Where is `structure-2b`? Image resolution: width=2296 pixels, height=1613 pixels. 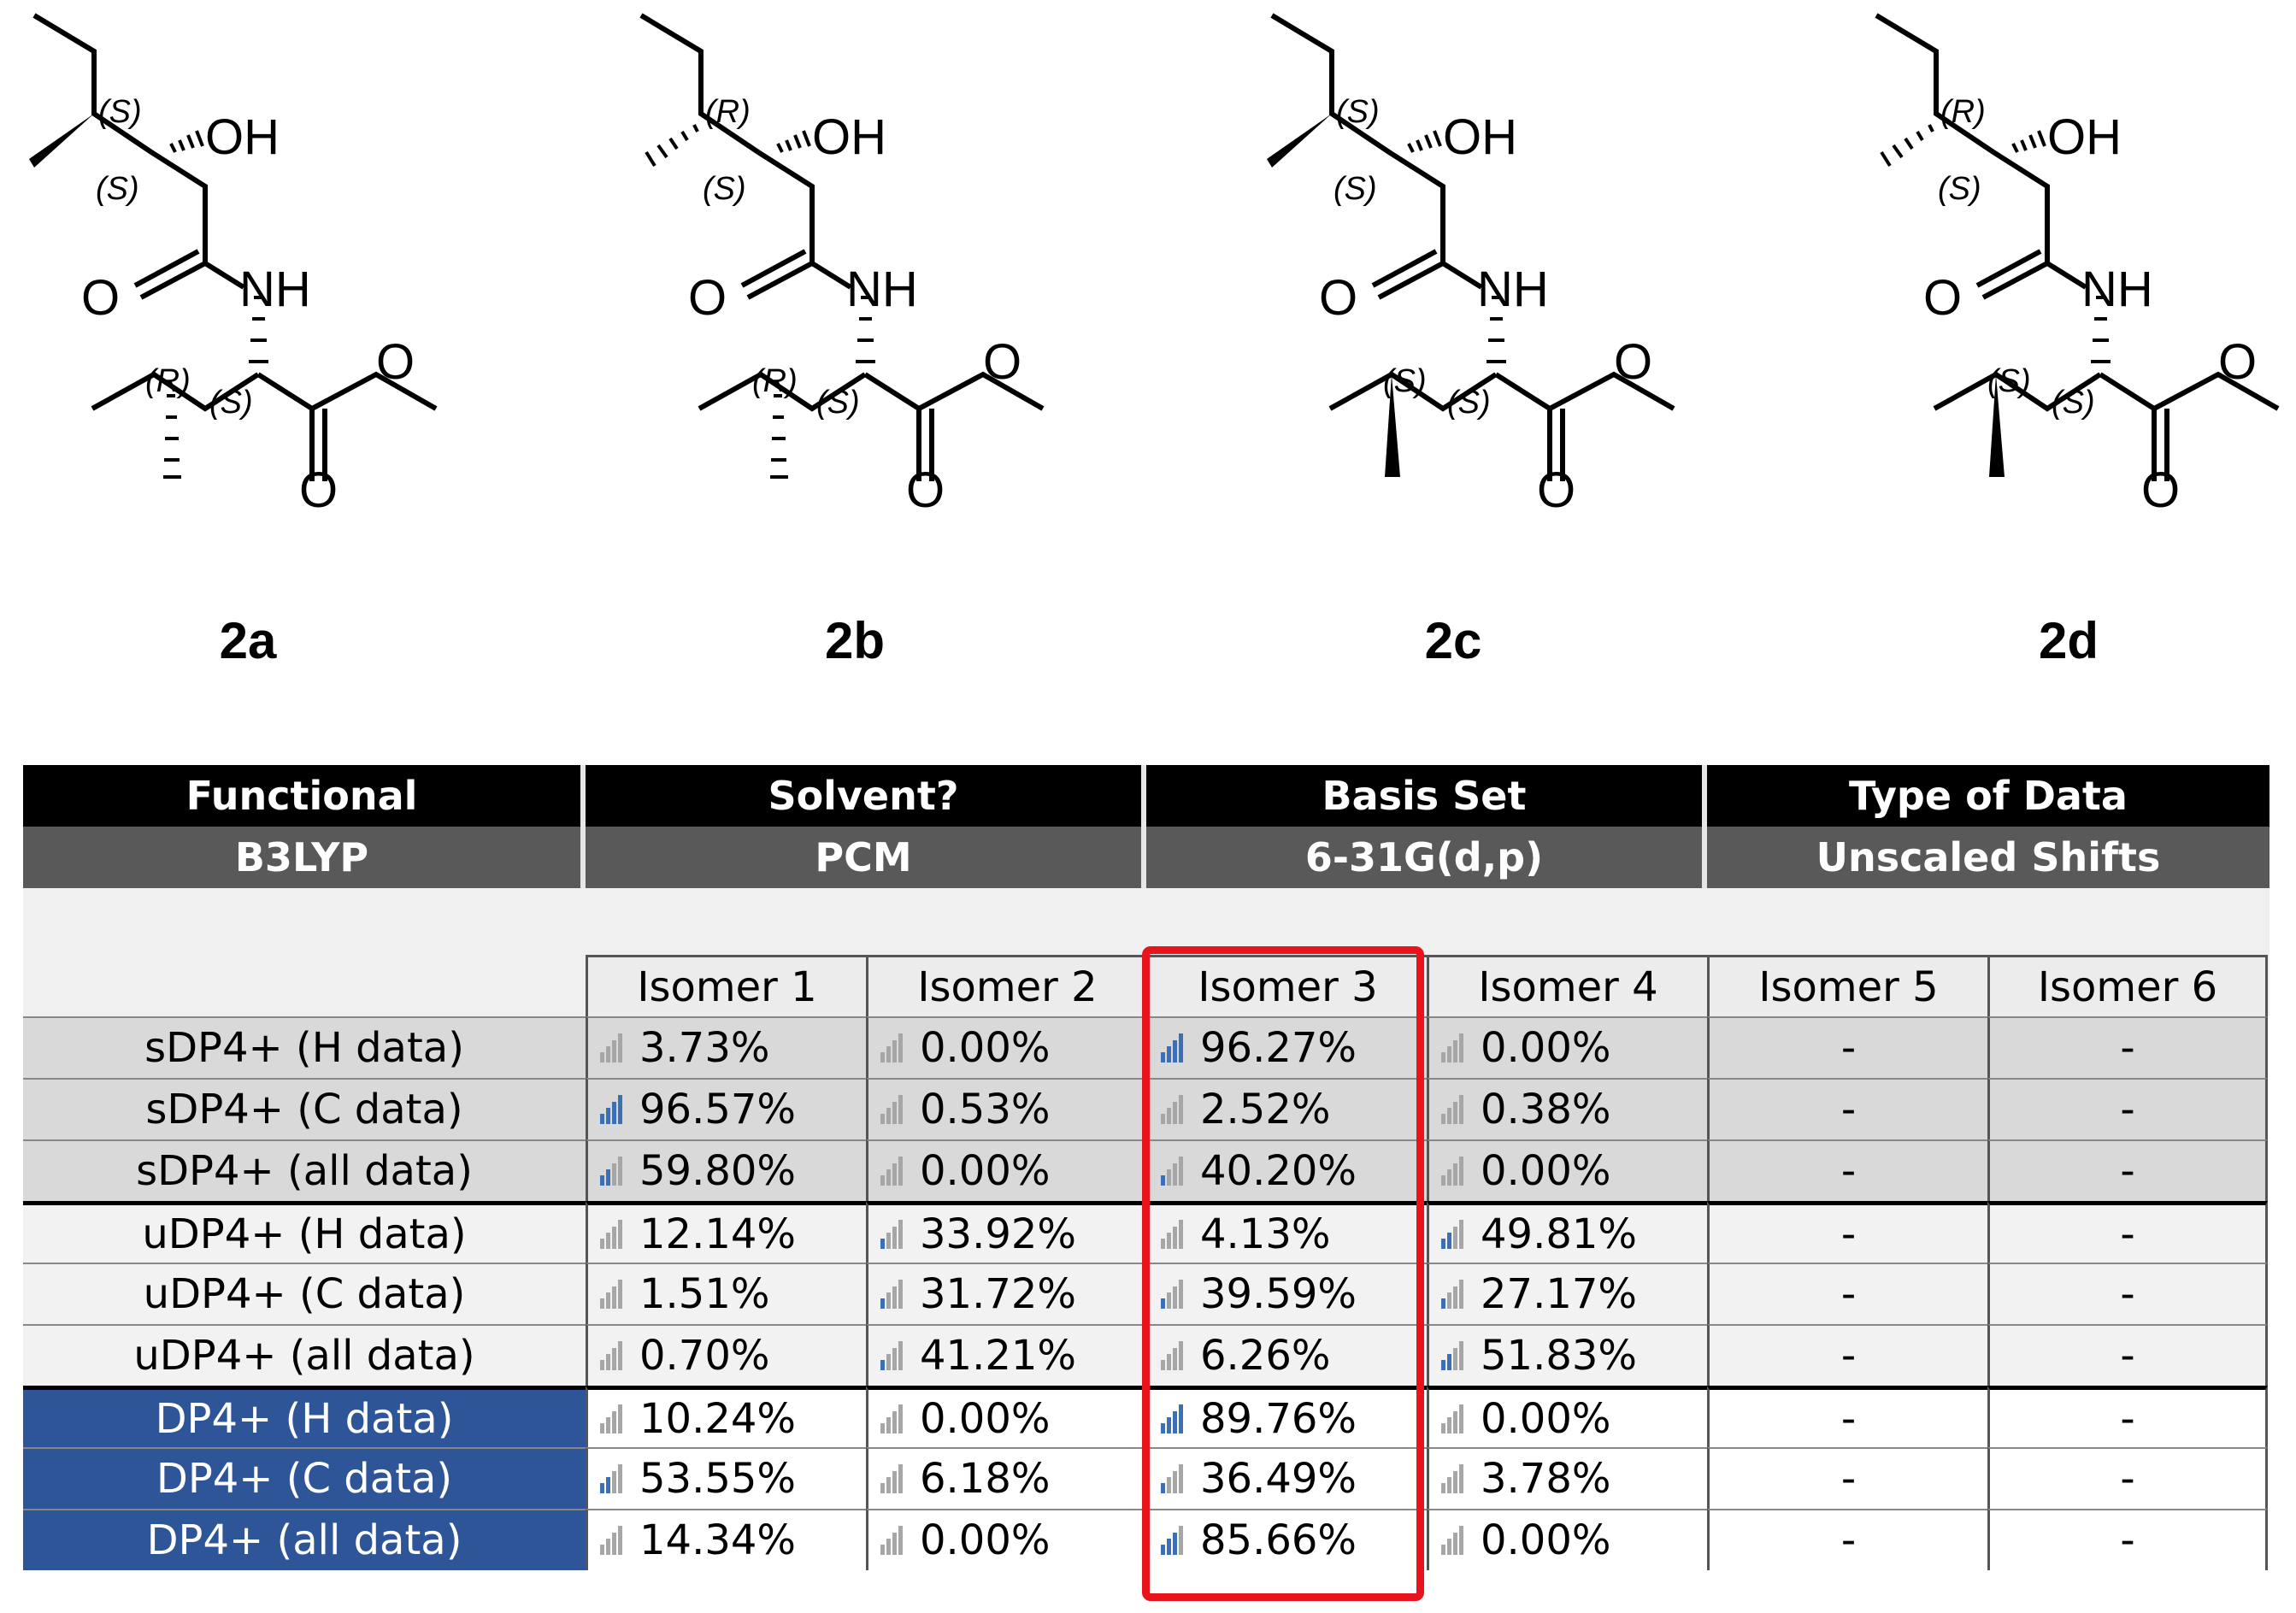 structure-2b is located at coordinates (842, 248).